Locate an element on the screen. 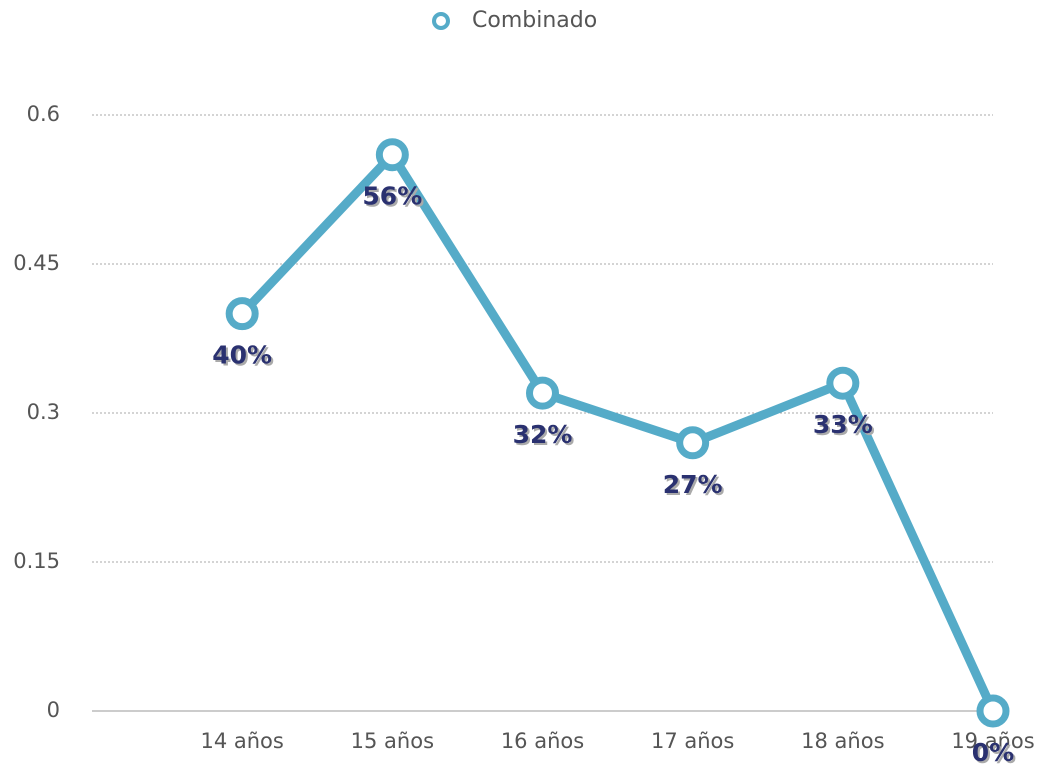  value-label-shadow: 27% is located at coordinates (695, 486).